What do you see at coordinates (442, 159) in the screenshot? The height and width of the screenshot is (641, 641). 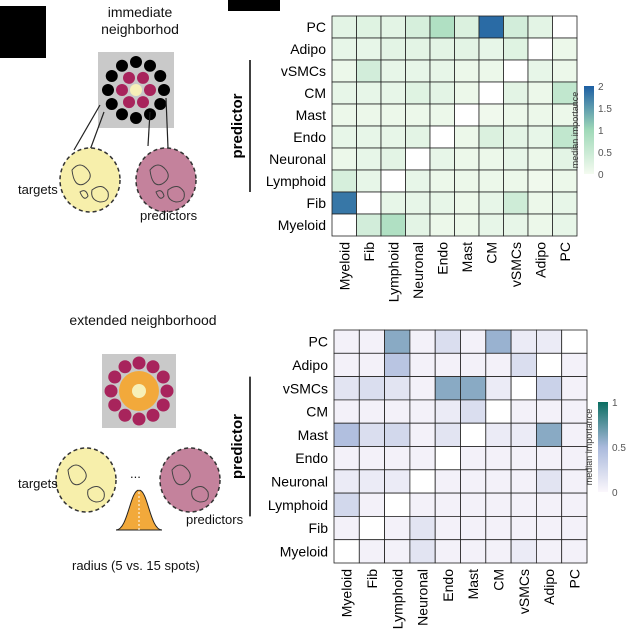 I see `top-cell-Neuronal-Endo` at bounding box center [442, 159].